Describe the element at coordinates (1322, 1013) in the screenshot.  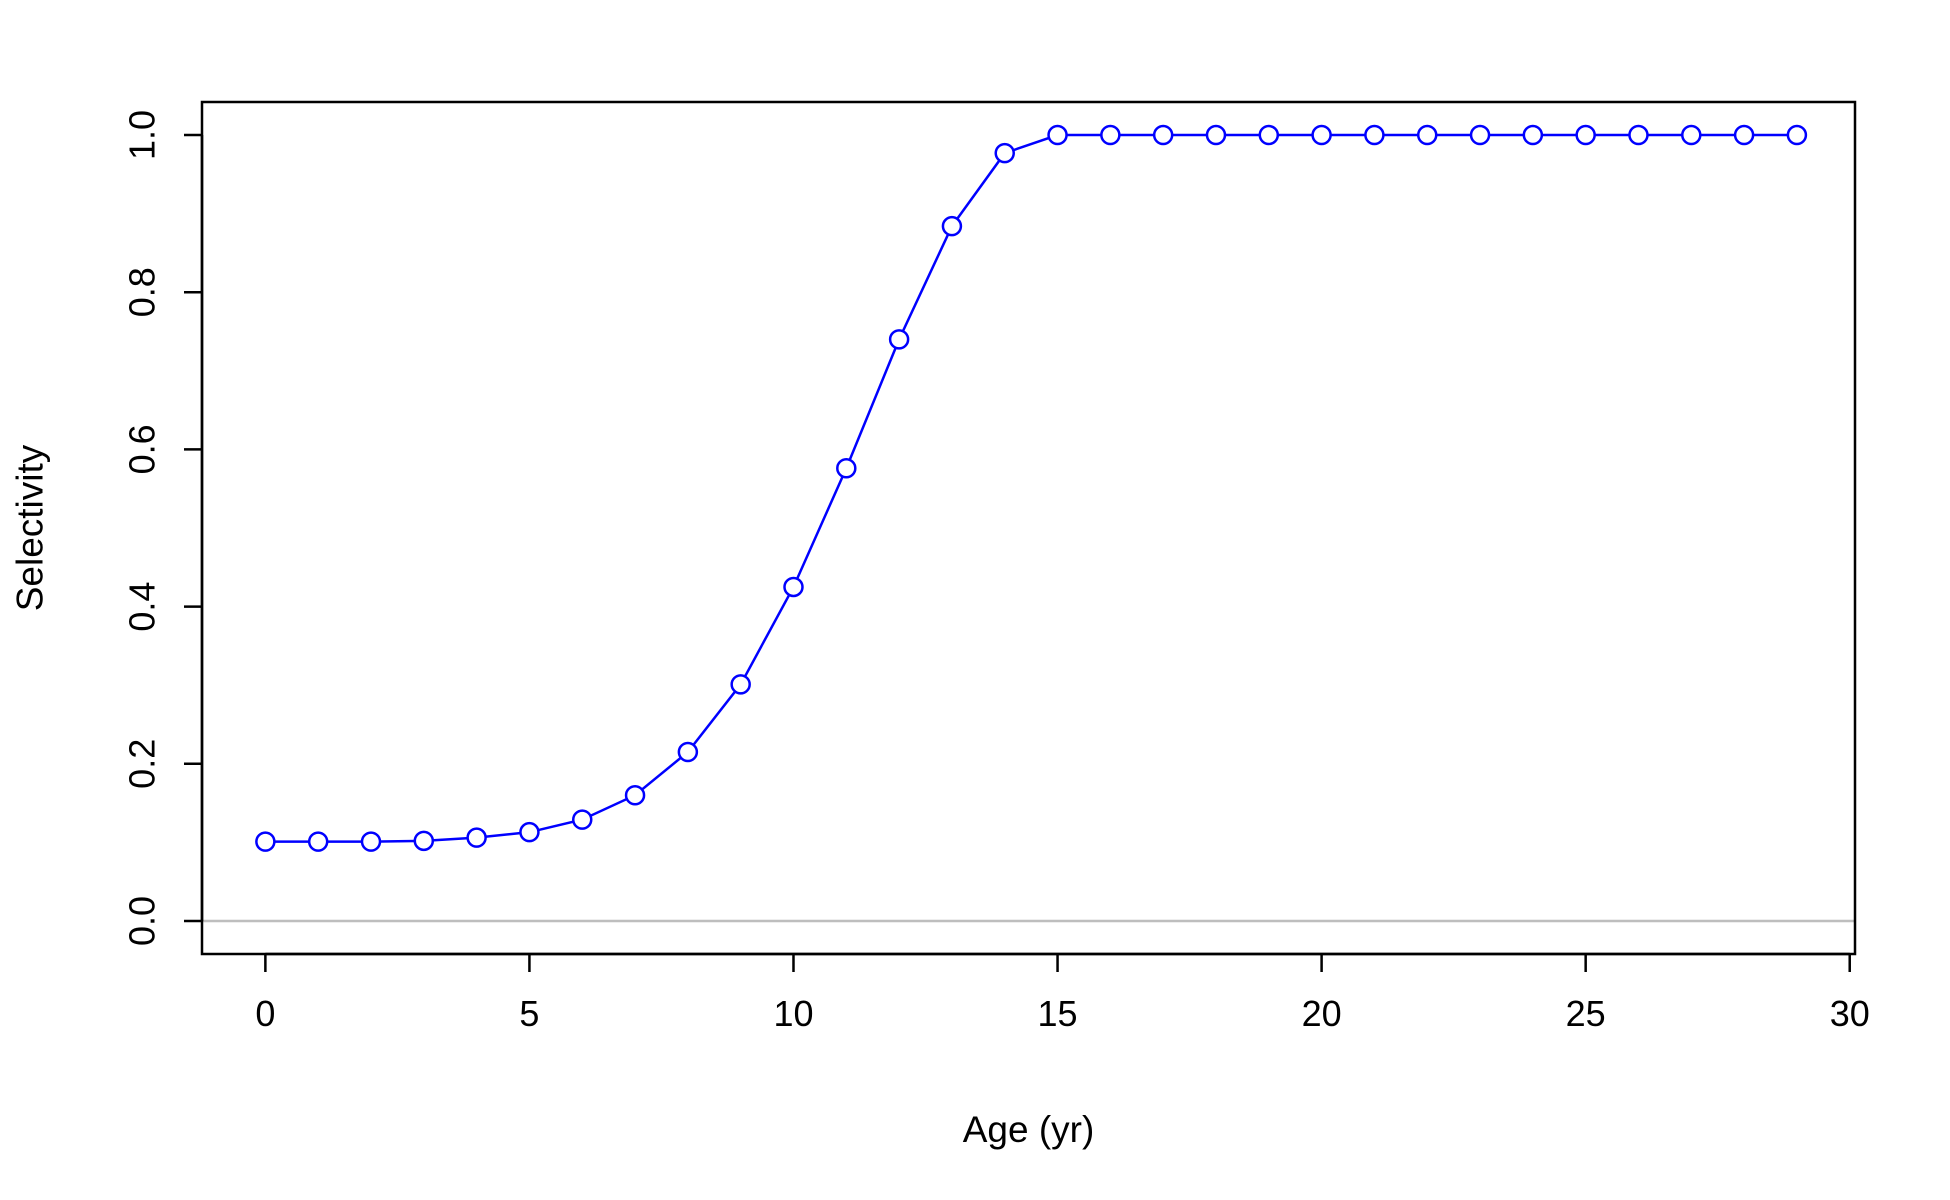
I see `x-tick-label: 20` at that location.